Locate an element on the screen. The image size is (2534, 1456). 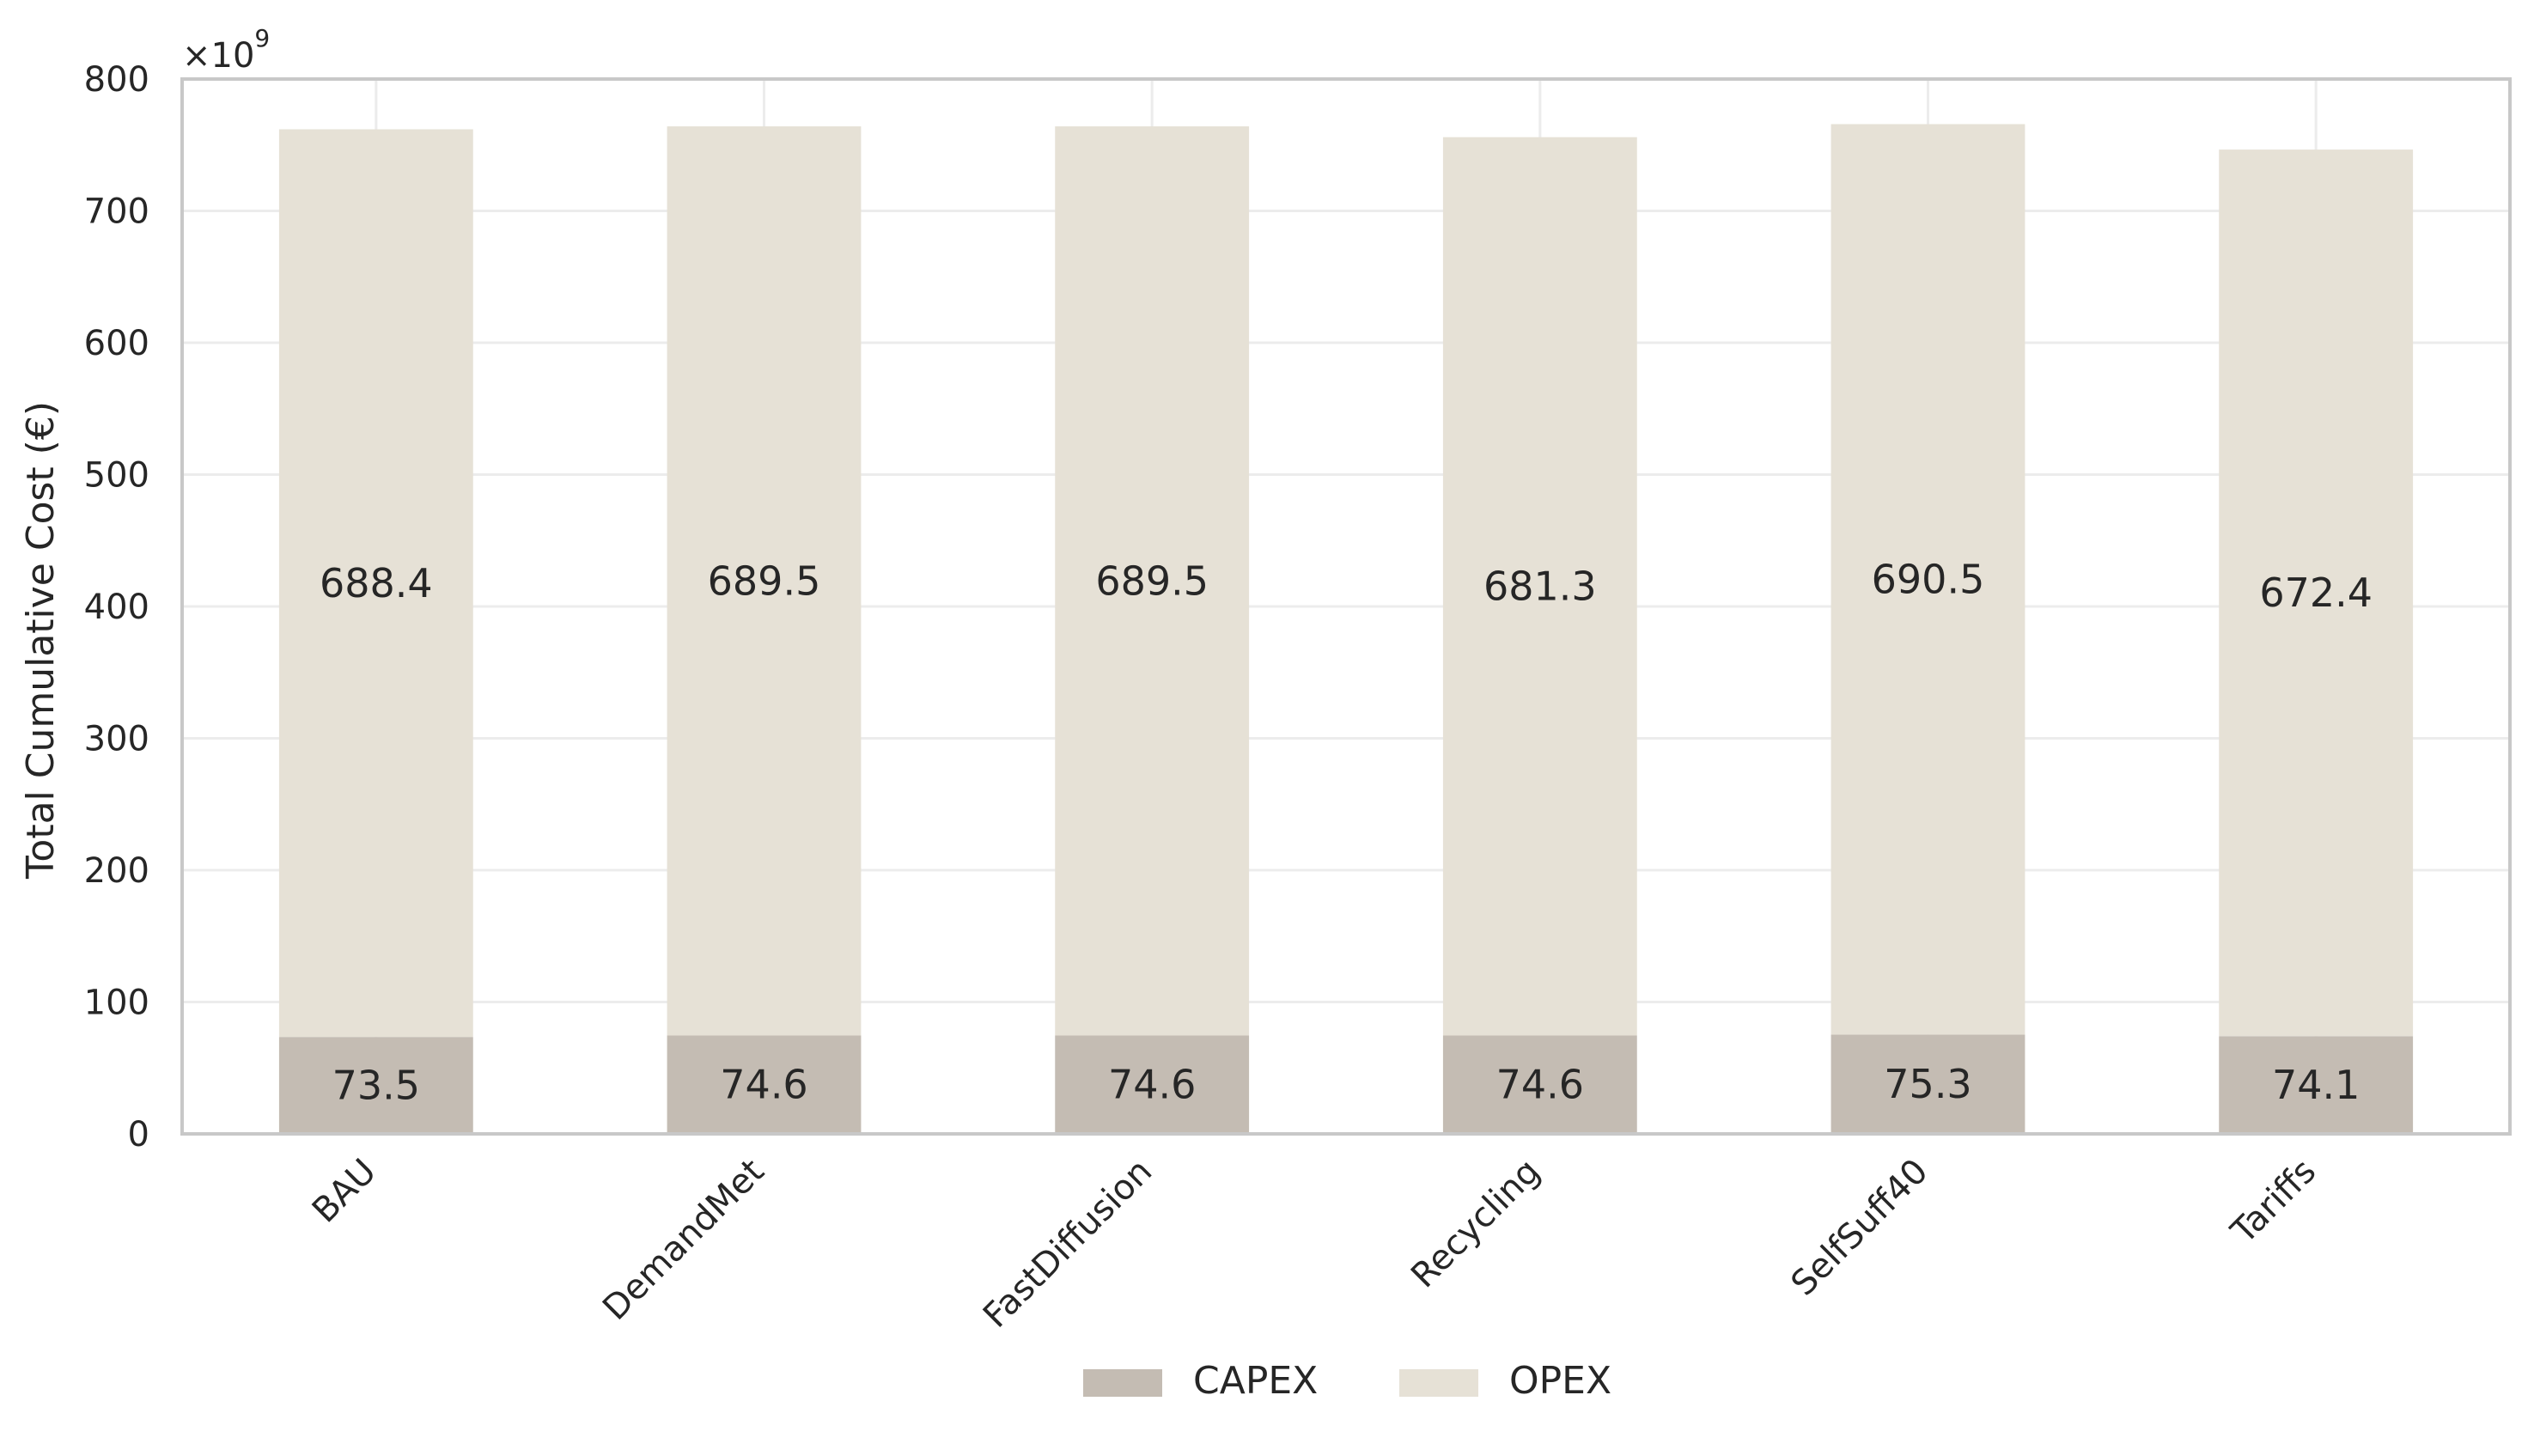
x-tick-label: SelfSuff40 is located at coordinates (1860, 1228).